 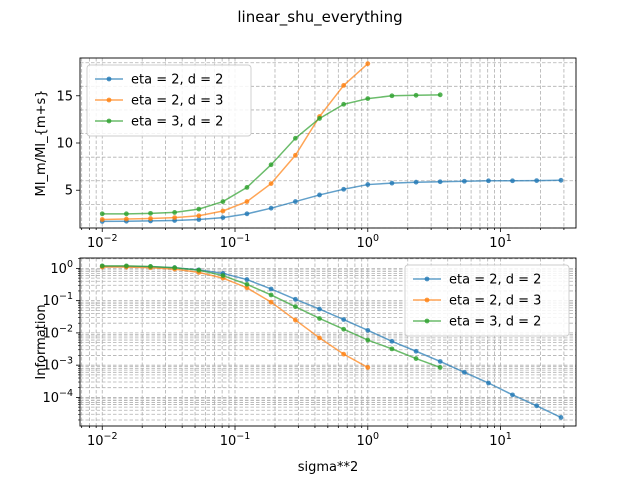 I want to click on y-axis-label: MI_m/MI_{m+s}, so click(x=41, y=142).